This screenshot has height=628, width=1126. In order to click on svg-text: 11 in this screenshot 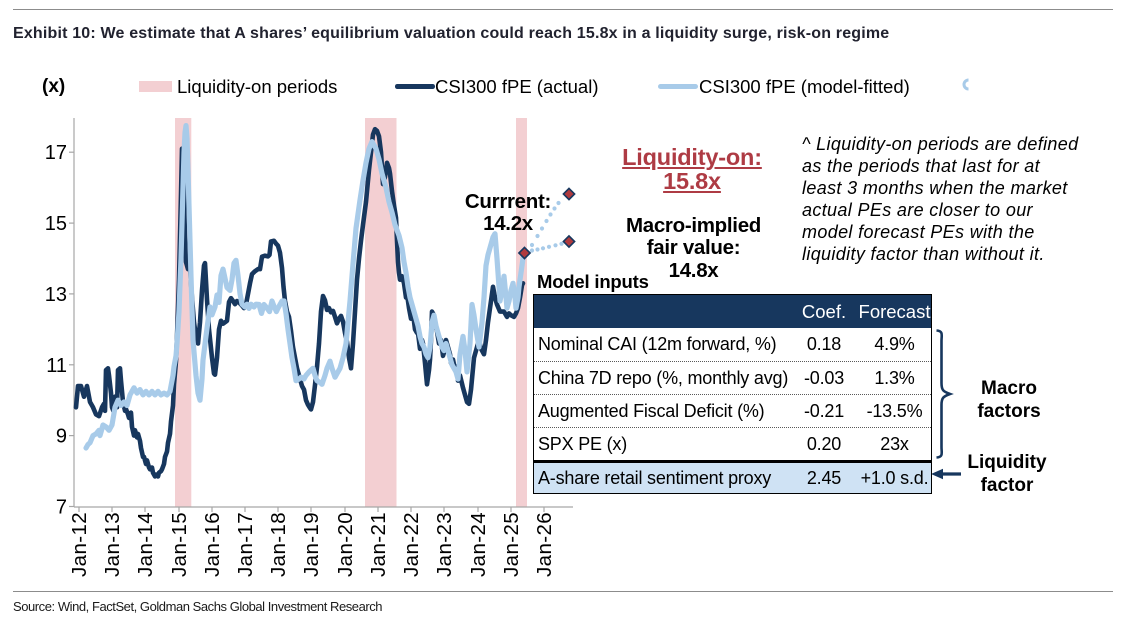, I will do `click(56, 366)`.